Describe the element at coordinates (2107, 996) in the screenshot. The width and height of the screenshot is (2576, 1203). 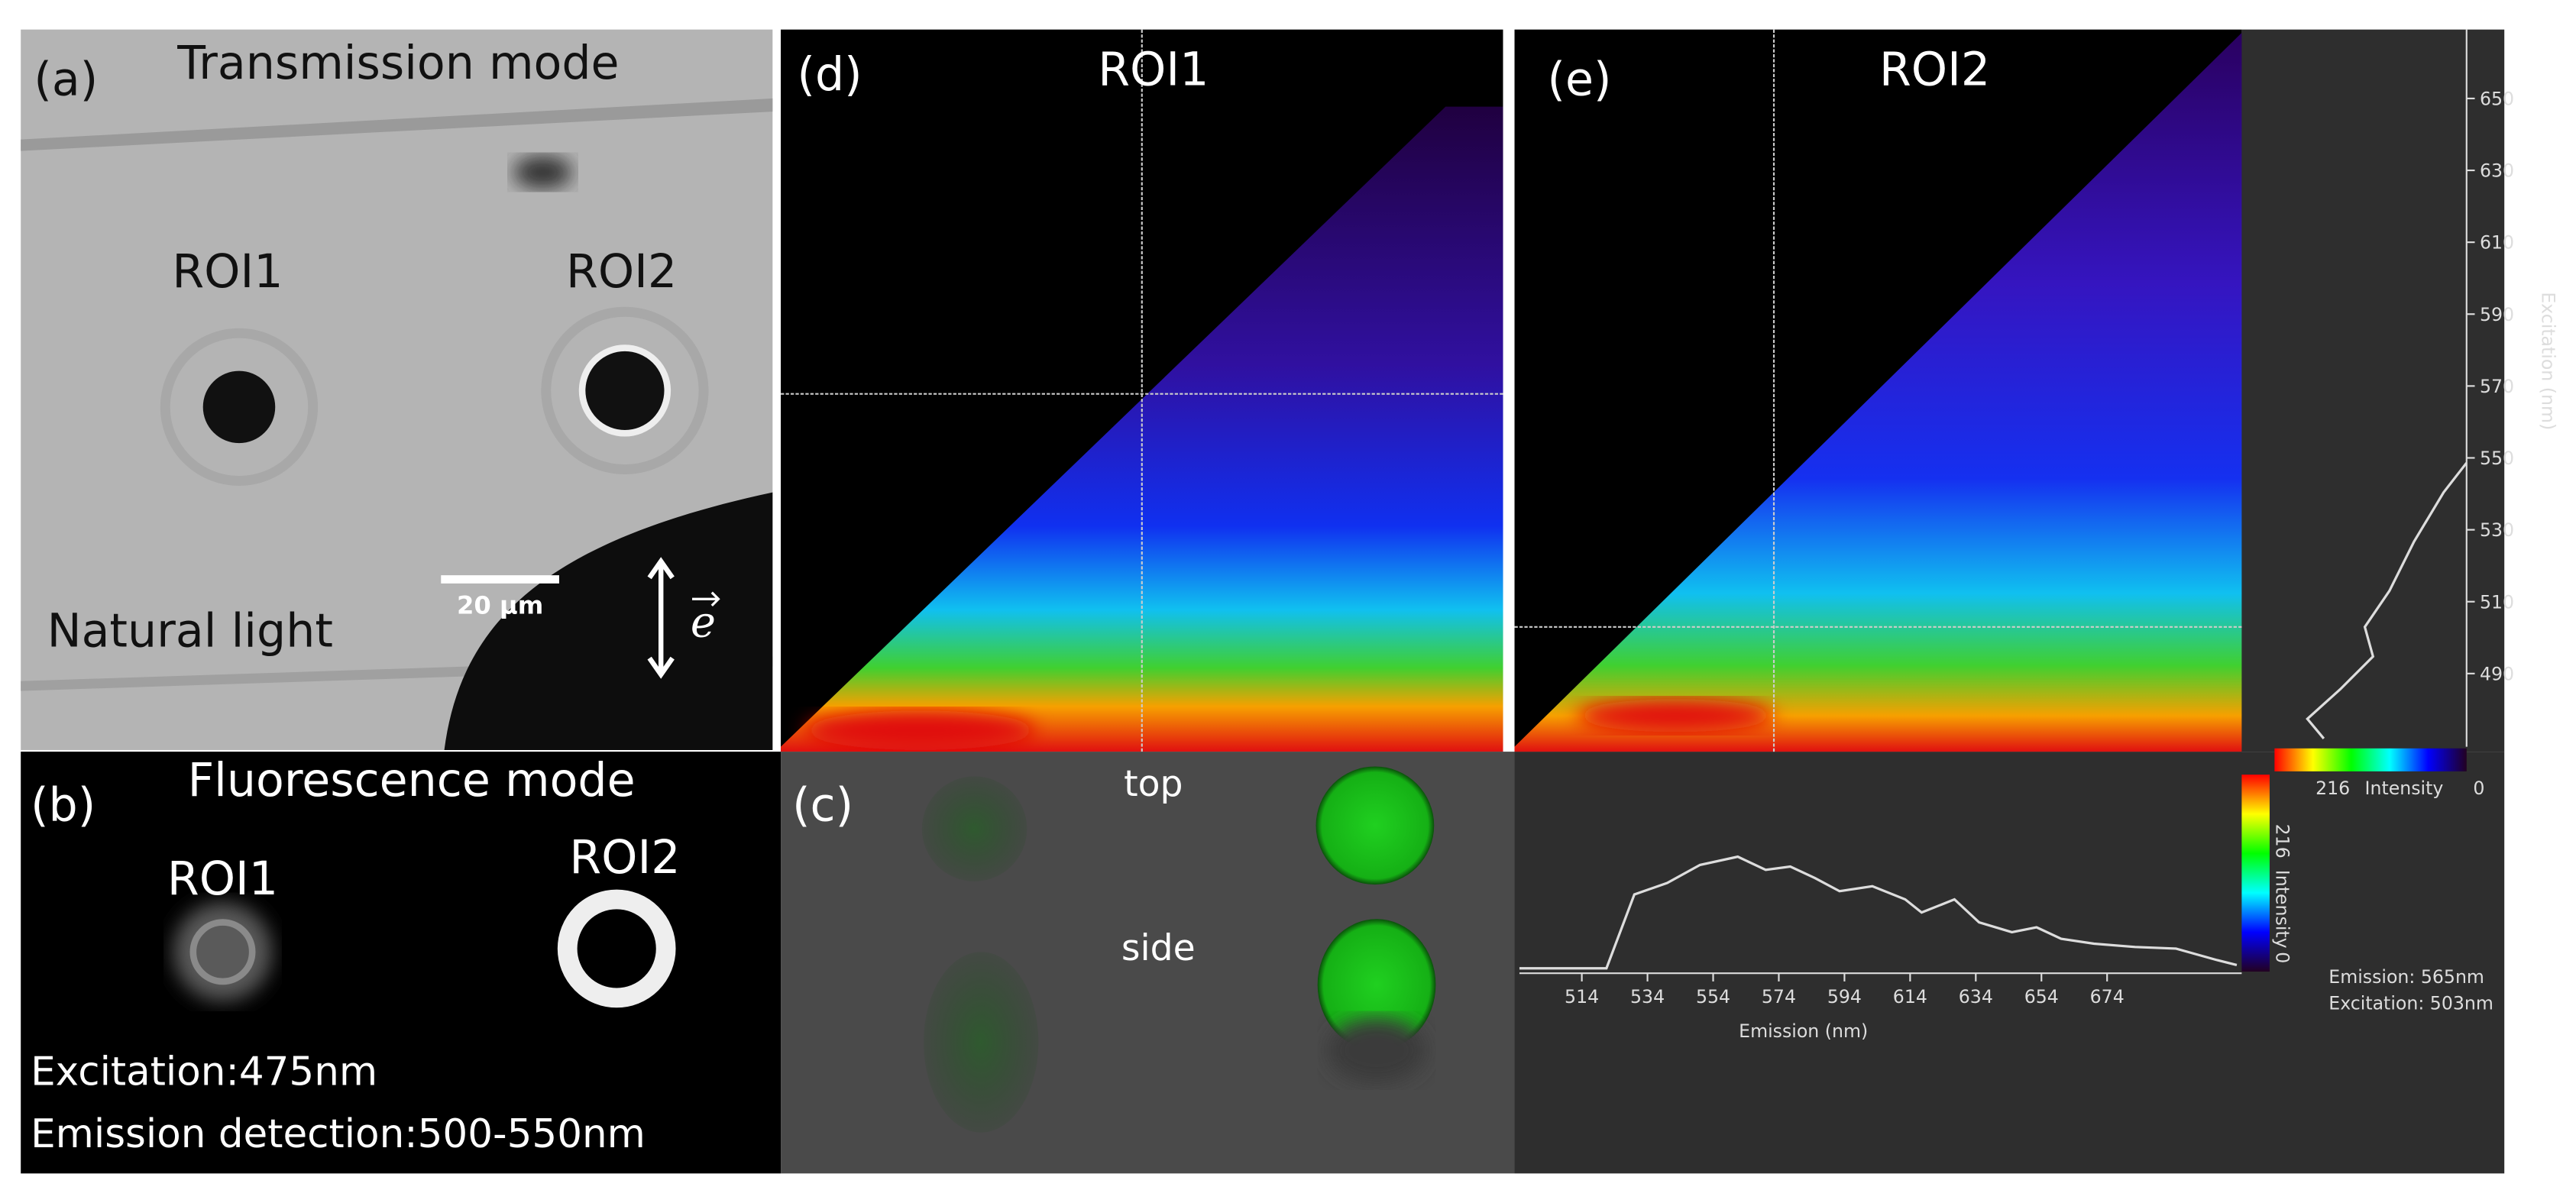
I see `x-tick-label: 674` at that location.